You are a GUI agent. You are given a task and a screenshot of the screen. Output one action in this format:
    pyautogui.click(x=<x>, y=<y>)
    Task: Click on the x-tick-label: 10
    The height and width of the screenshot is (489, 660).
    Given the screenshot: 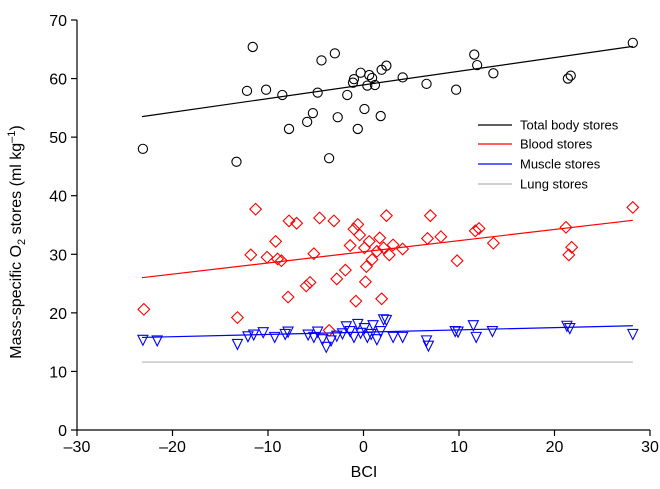 What is the action you would take?
    pyautogui.click(x=459, y=447)
    